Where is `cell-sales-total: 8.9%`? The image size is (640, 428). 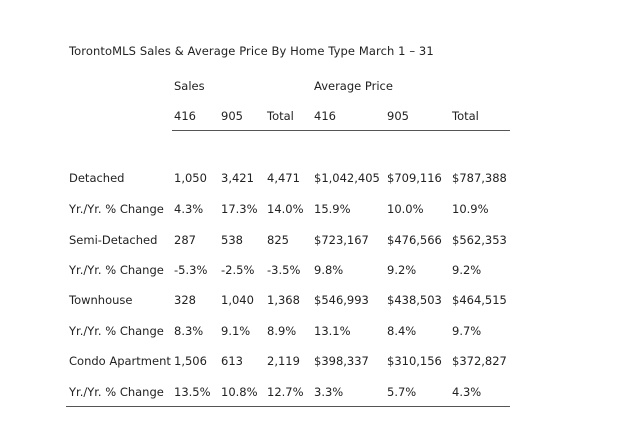 cell-sales-total: 8.9% is located at coordinates (282, 331).